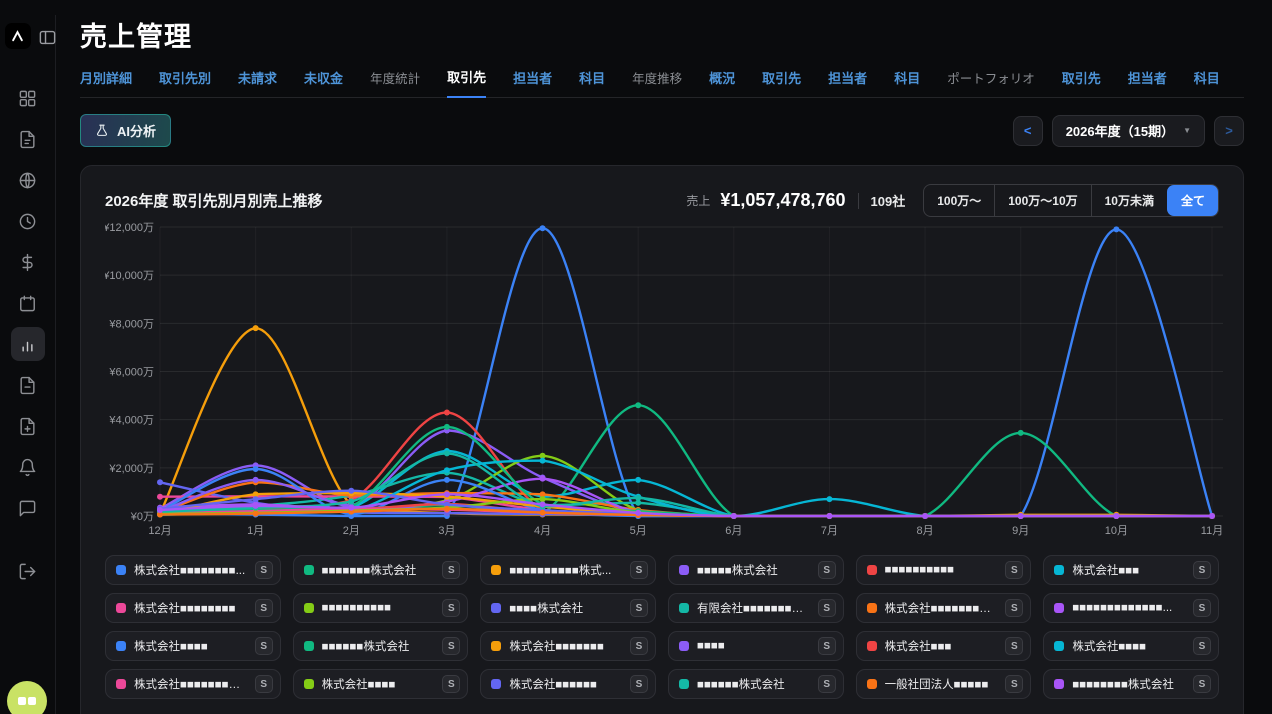  Describe the element at coordinates (324, 78) in the screenshot. I see `tab-未収金: 未収金` at that location.